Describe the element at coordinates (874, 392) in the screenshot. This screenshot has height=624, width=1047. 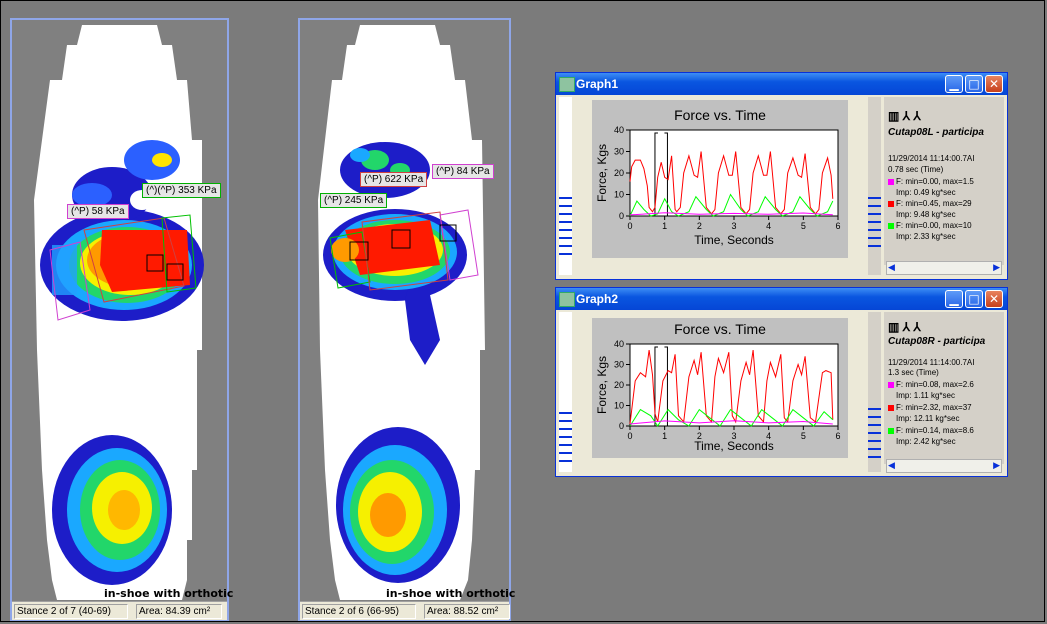
I see `graph2-right-scroll` at that location.